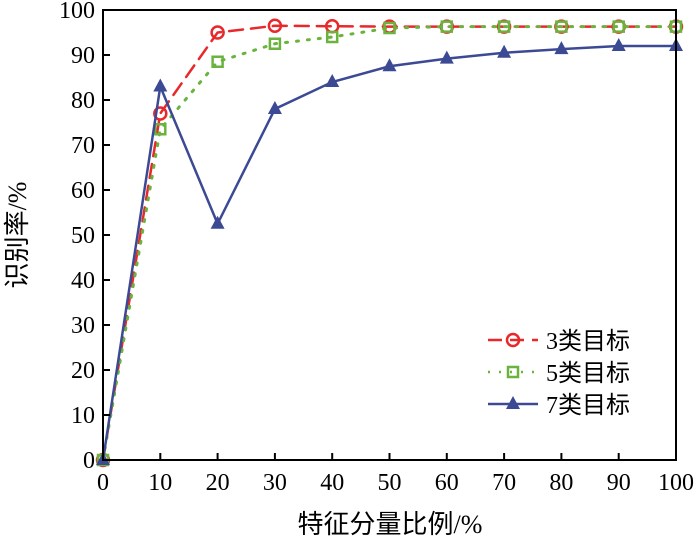 This screenshot has width=700, height=548. I want to click on legend-label: 7类目标, so click(588, 405).